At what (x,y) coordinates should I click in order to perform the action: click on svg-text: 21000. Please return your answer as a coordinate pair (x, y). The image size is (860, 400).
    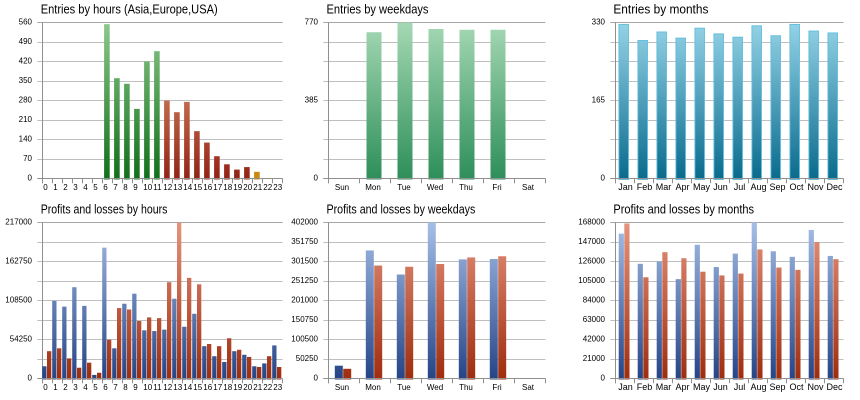
    Looking at the image, I should click on (594, 358).